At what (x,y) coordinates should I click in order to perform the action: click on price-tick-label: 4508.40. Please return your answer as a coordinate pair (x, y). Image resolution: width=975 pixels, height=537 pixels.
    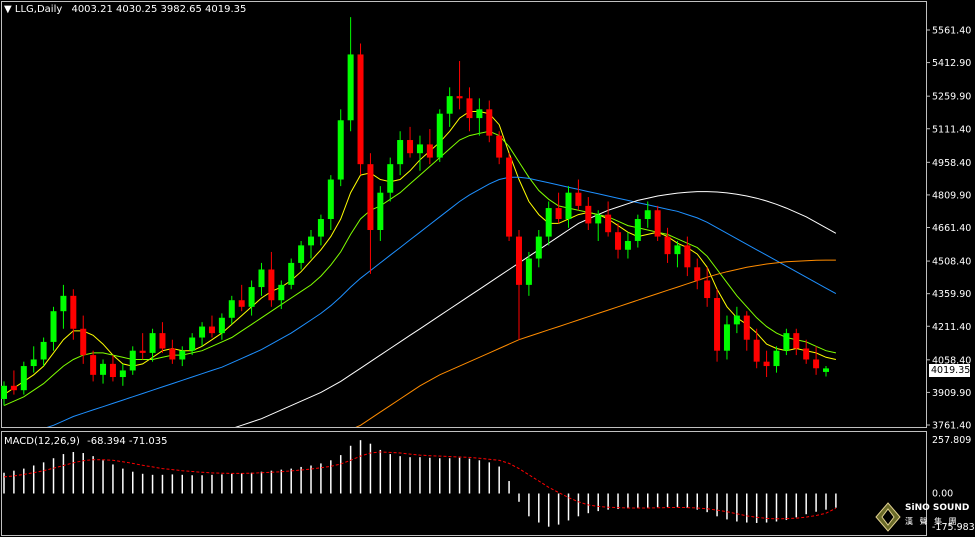
    Looking at the image, I should click on (951, 262).